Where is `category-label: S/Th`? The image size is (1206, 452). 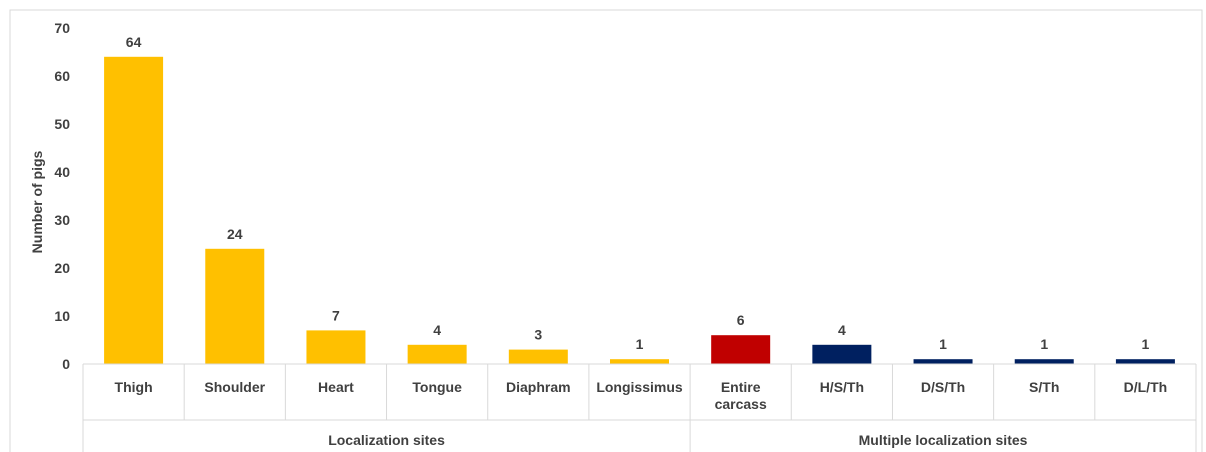 category-label: S/Th is located at coordinates (1044, 387).